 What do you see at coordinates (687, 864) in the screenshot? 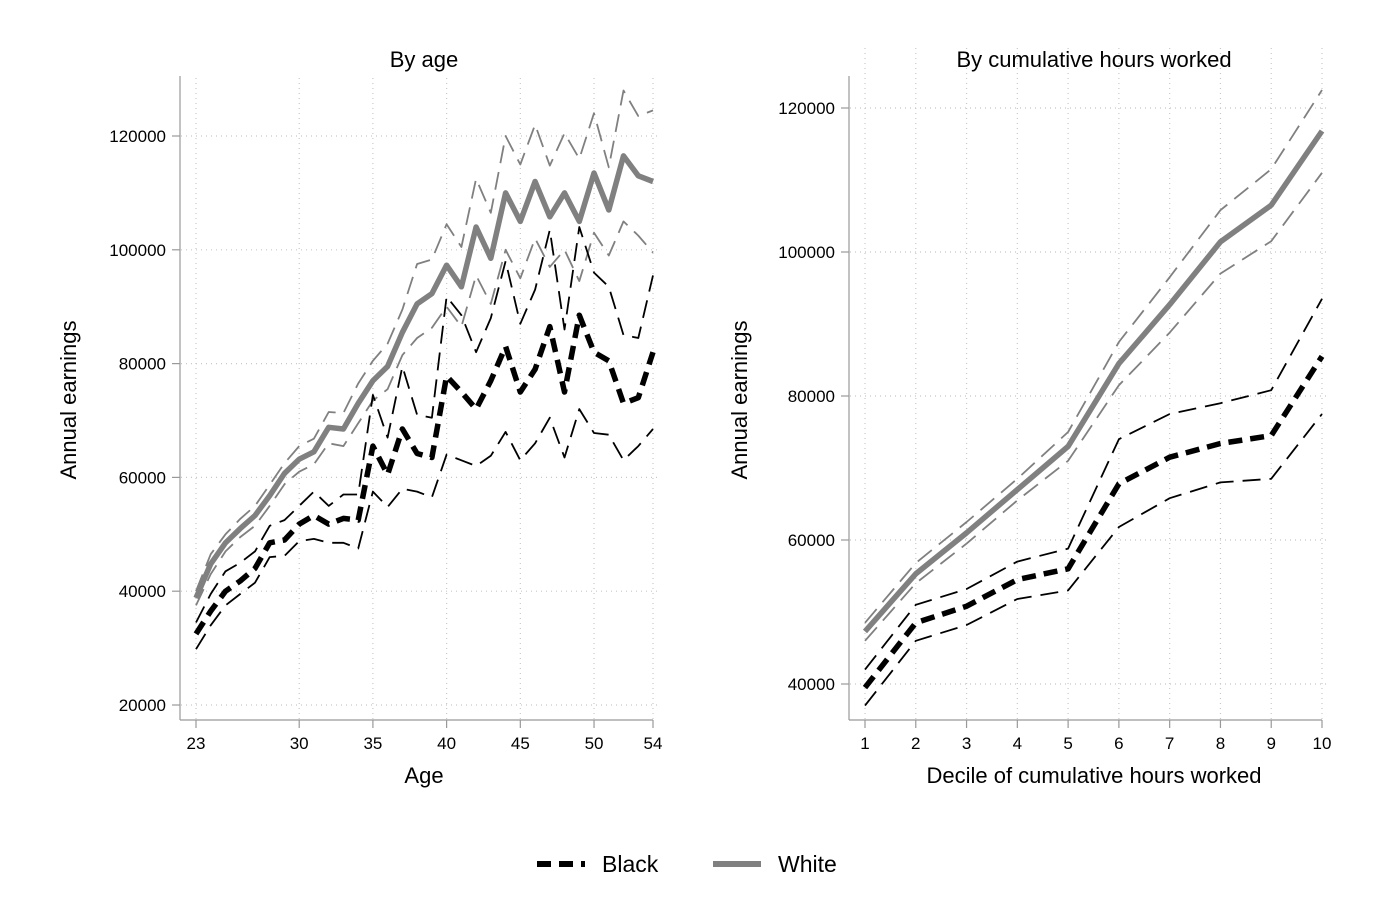
I see `legend: Black White` at bounding box center [687, 864].